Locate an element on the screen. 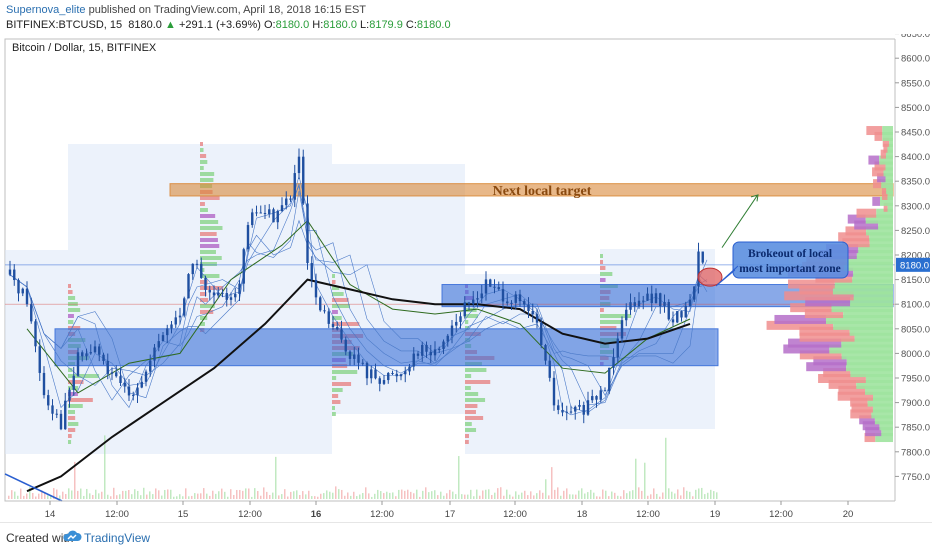  target-arrow-head-icon is located at coordinates (754, 198).